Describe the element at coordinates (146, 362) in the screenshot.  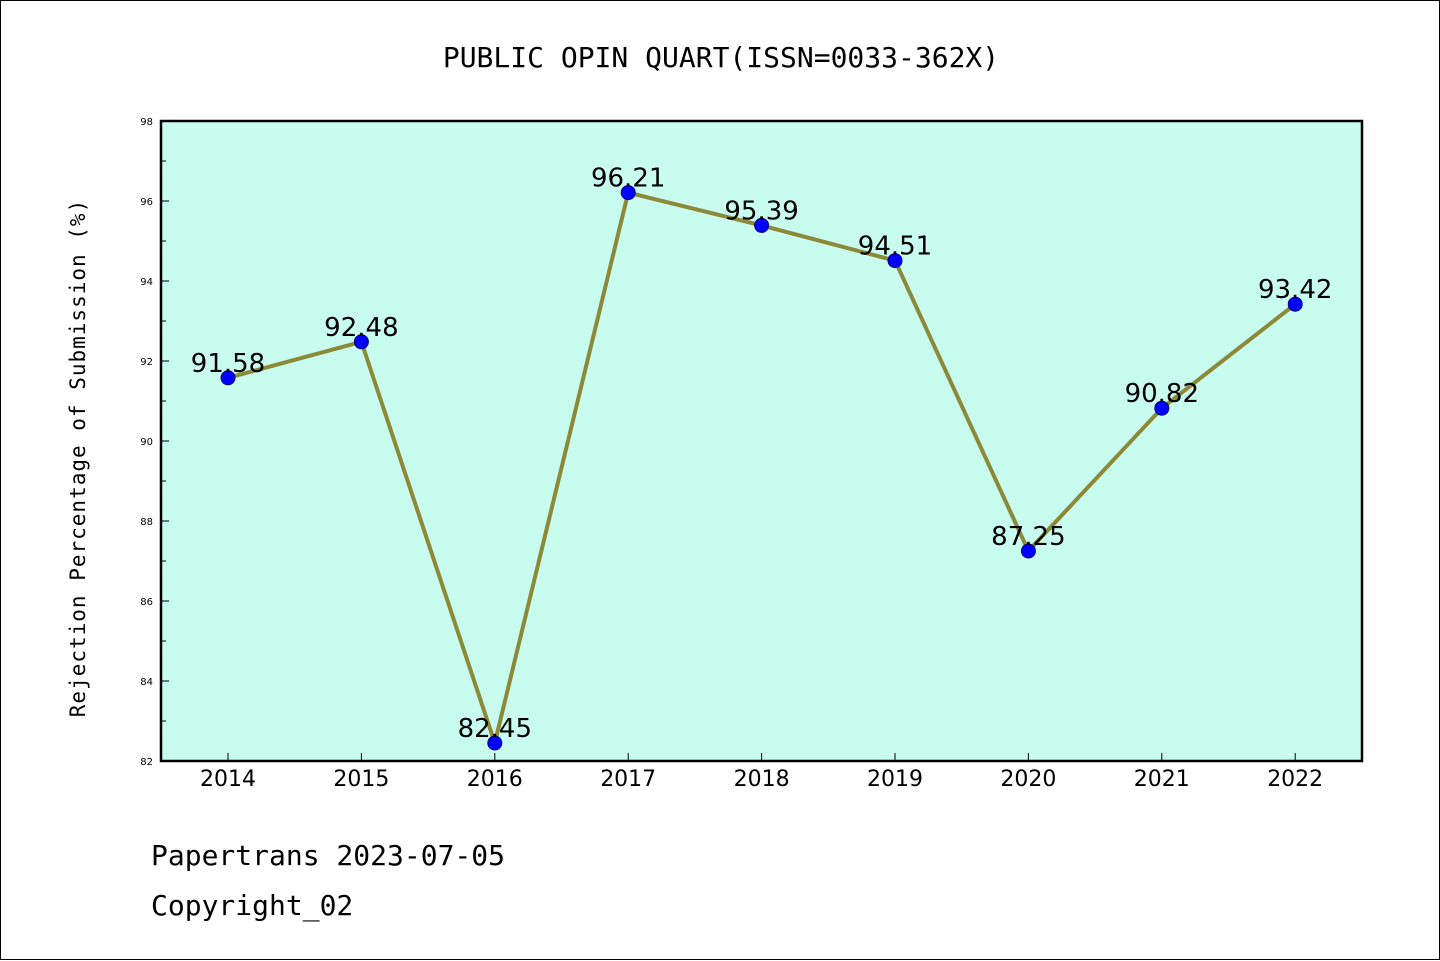
I see `y-tick-label: 92` at that location.